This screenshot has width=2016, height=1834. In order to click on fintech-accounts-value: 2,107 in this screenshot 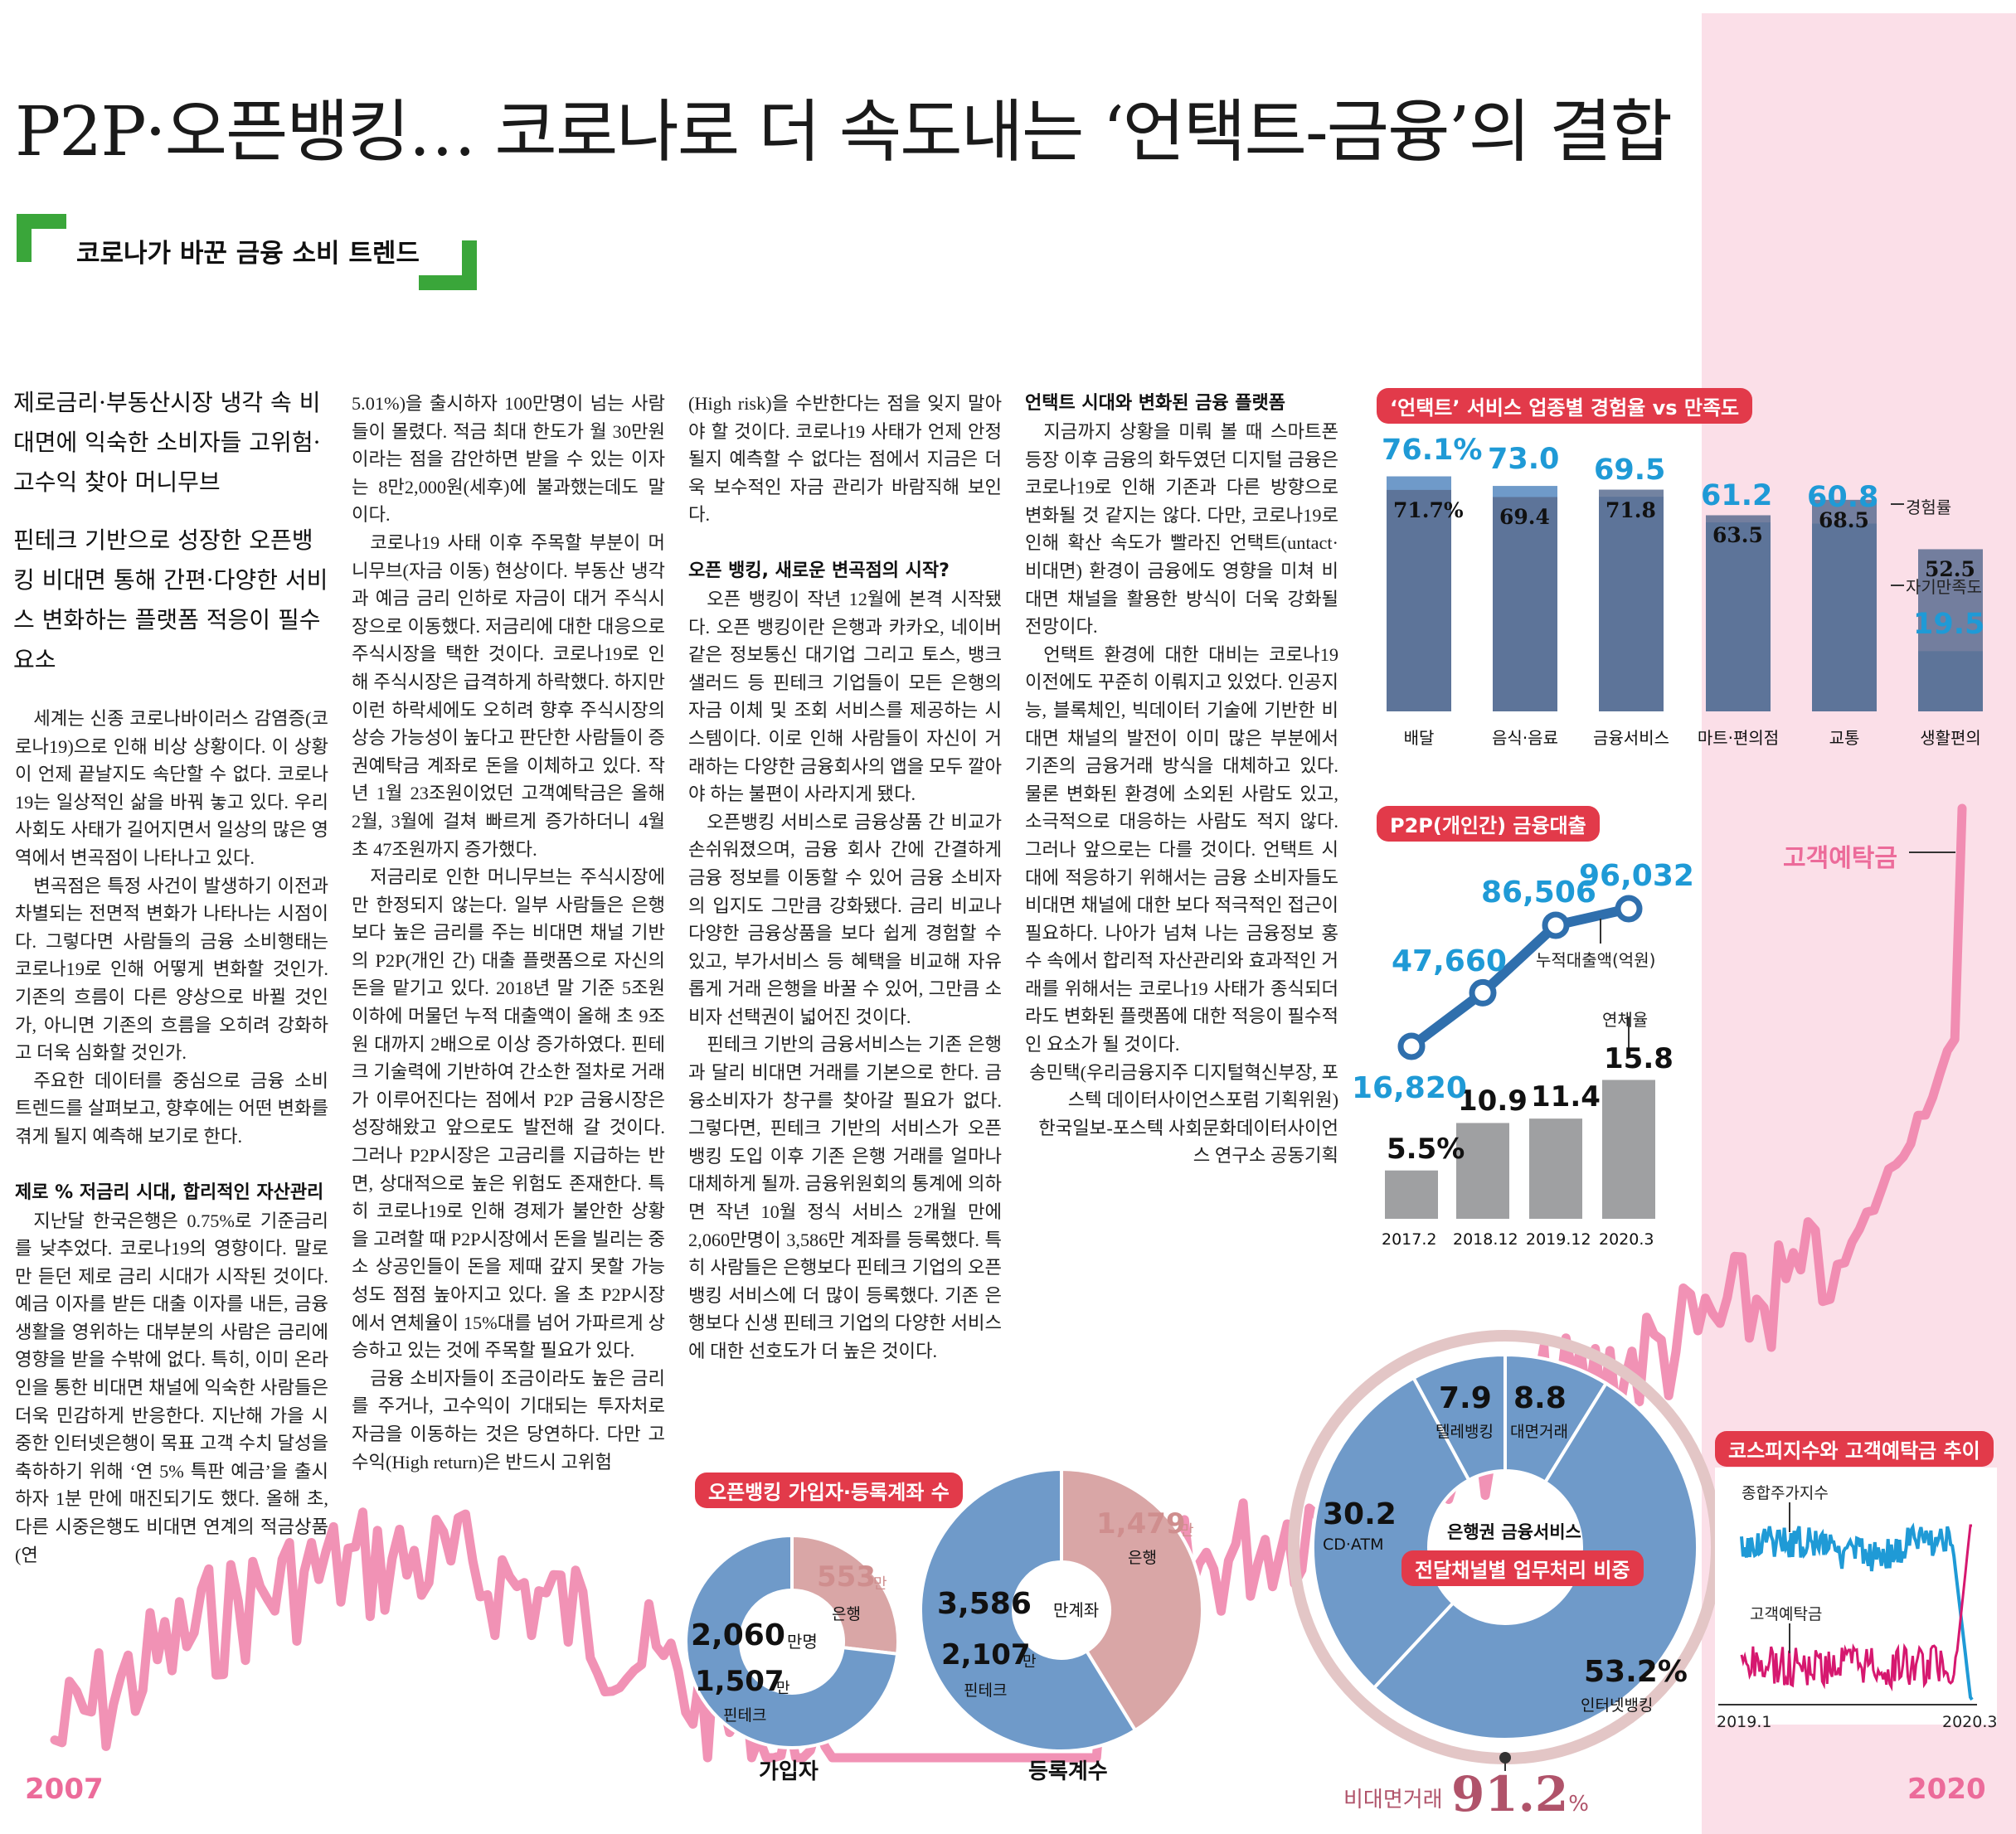, I will do `click(986, 1654)`.